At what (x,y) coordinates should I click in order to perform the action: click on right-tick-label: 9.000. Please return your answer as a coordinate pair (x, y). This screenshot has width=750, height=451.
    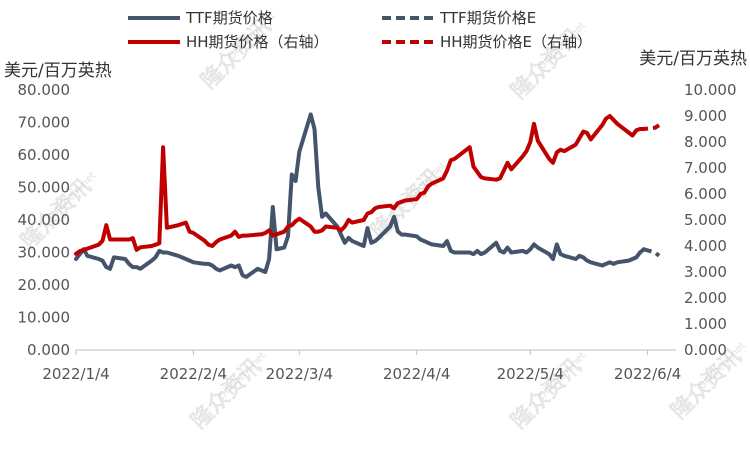
    Looking at the image, I should click on (705, 116).